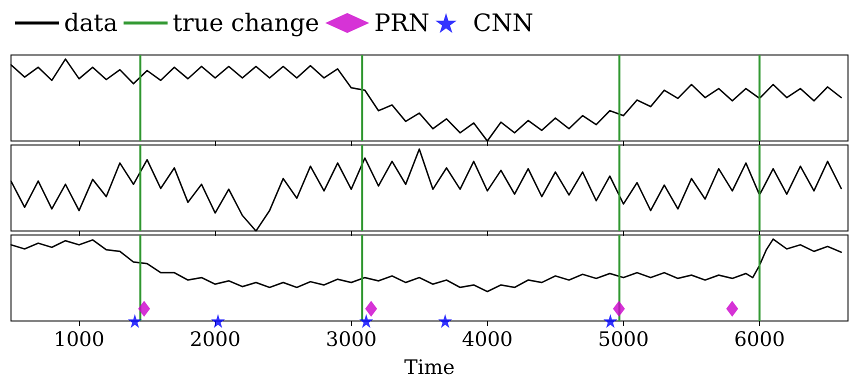 The height and width of the screenshot is (382, 858). Describe the element at coordinates (623, 339) in the screenshot. I see `x-tick-label: 5000` at that location.